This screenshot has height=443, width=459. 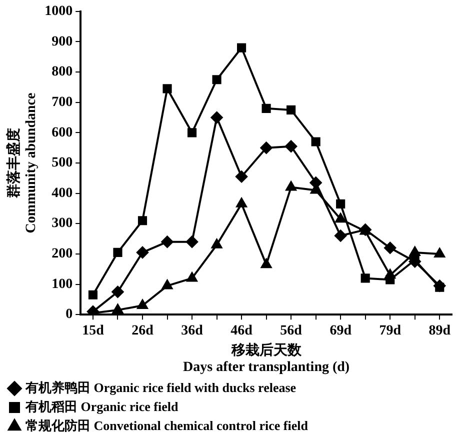 What do you see at coordinates (390, 331) in the screenshot?
I see `x-tick-label: 79d` at bounding box center [390, 331].